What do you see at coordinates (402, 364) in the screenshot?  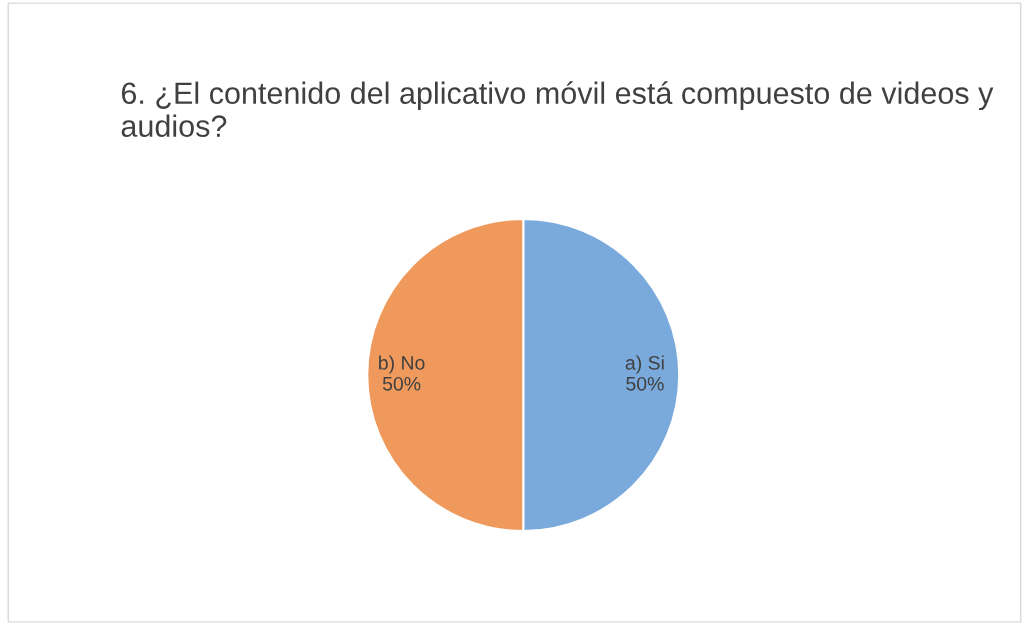 I see `slice-label: b) No` at bounding box center [402, 364].